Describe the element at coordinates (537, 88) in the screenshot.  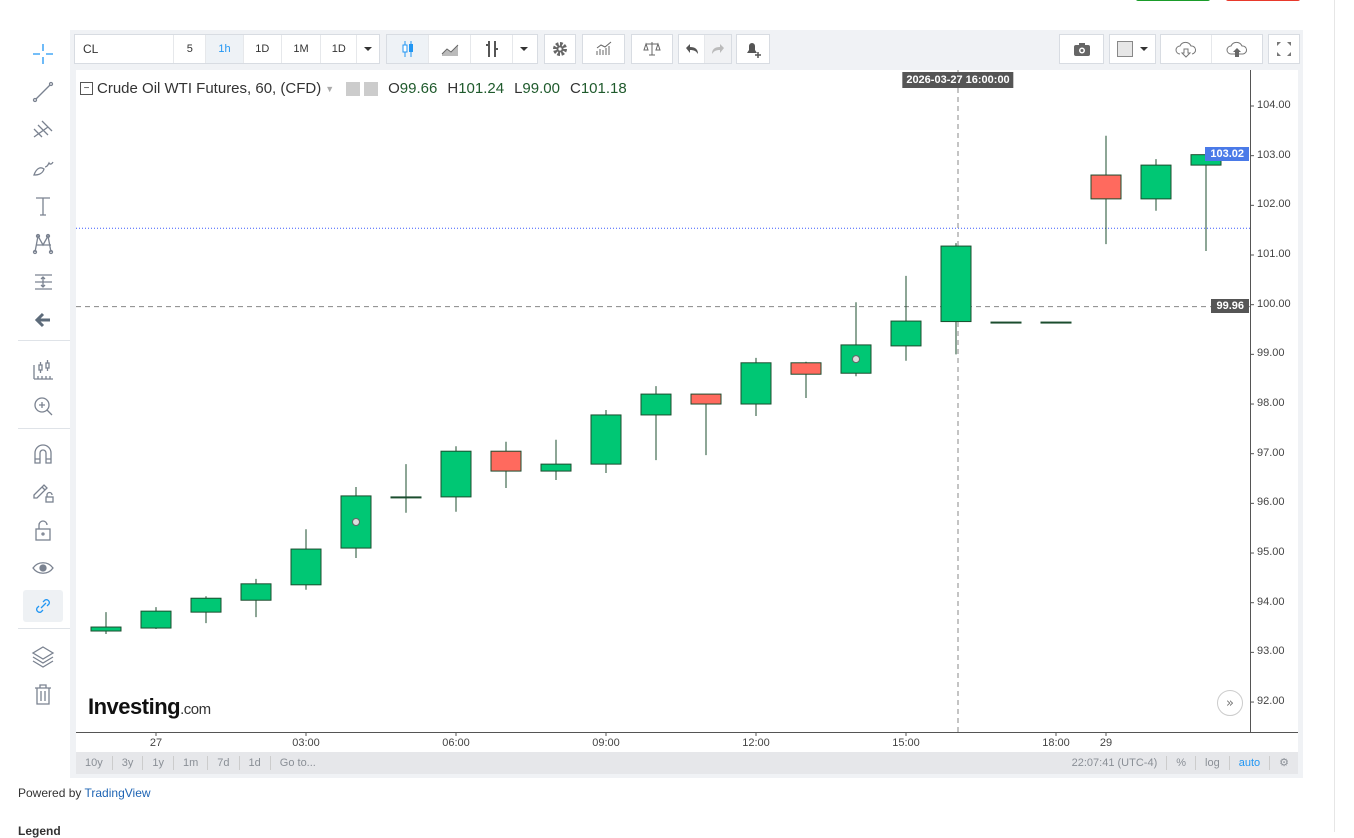
I see `ohlc-low: L99.00` at that location.